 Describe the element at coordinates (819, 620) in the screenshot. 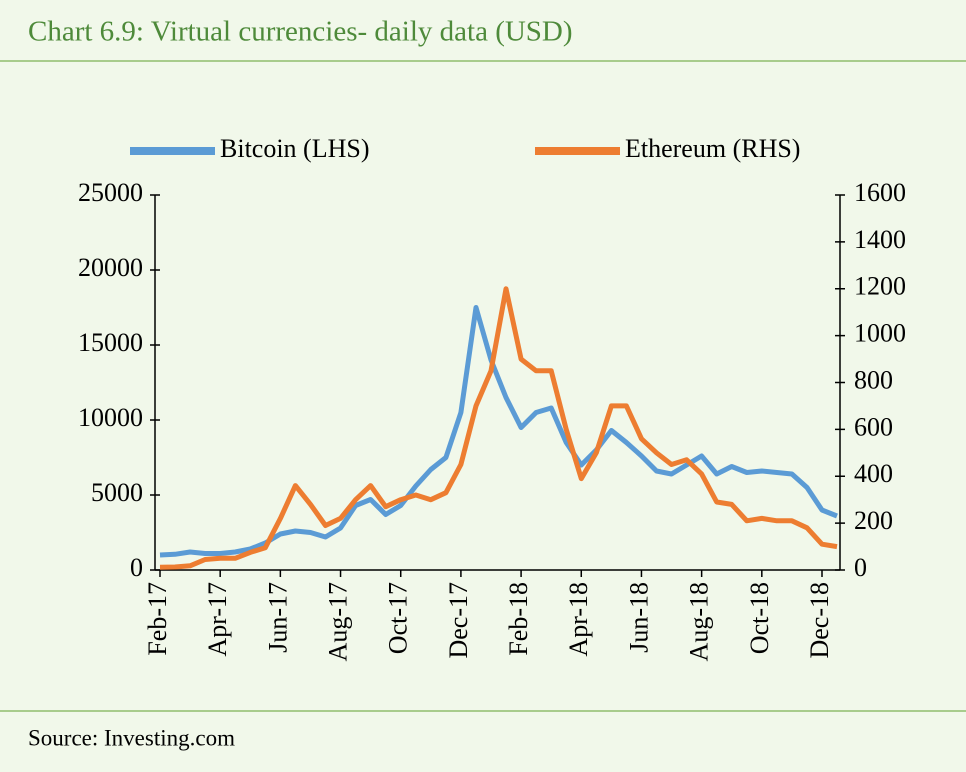

I see `x-tick-label: Dec-18` at that location.